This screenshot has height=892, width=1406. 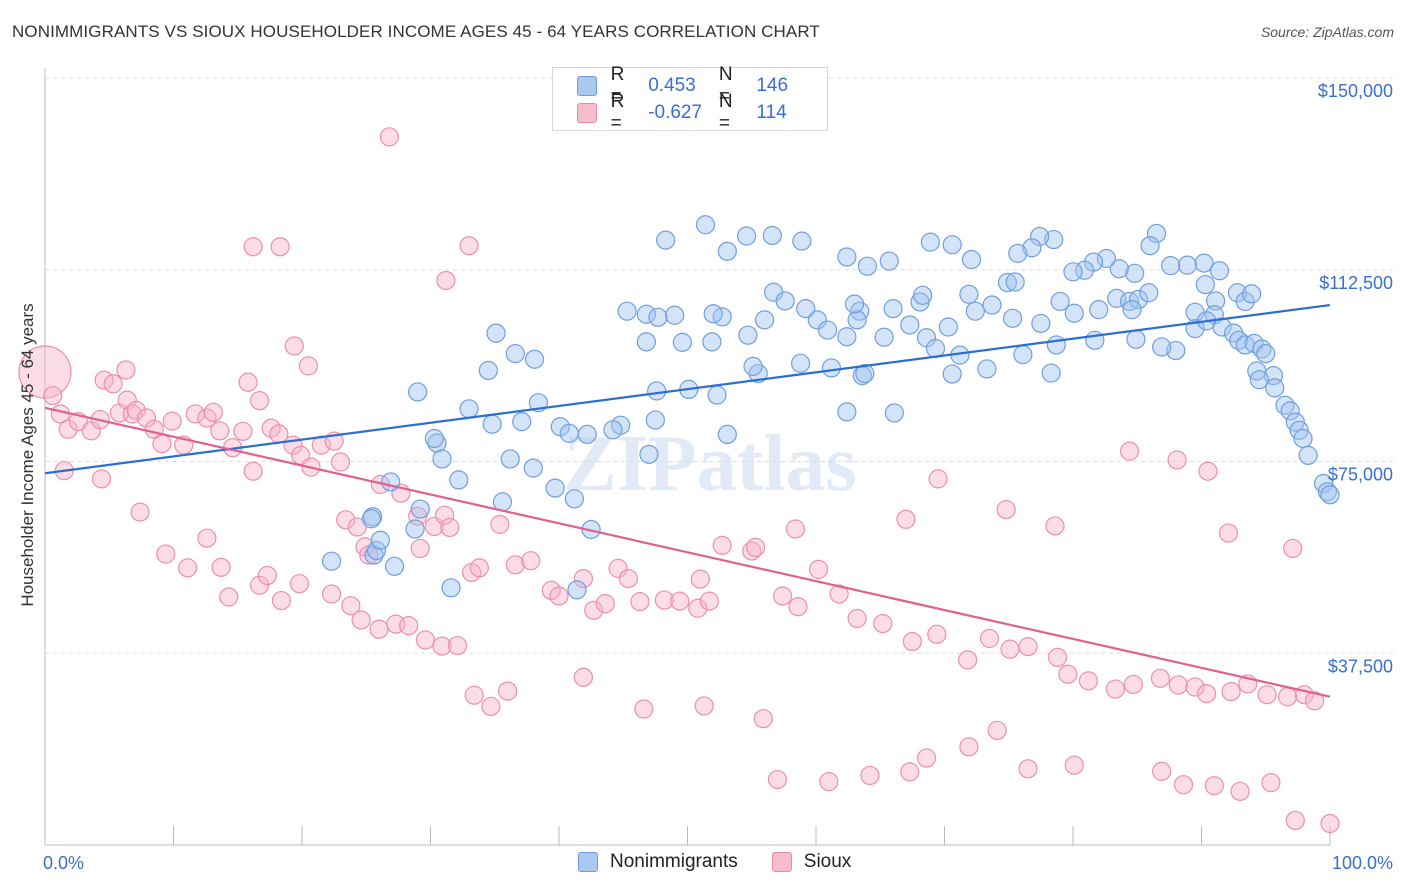 What do you see at coordinates (781, 862) in the screenshot?
I see `legend-swatch-sioux` at bounding box center [781, 862].